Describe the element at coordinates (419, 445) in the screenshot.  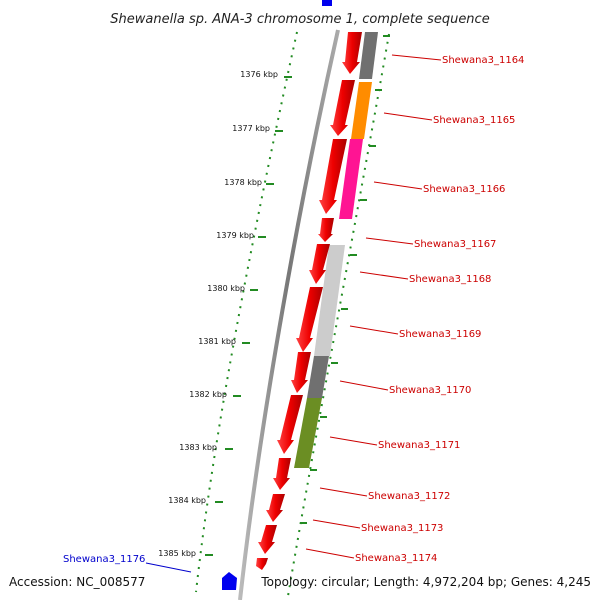
I see `gene-label: Shewana3_1171` at that location.